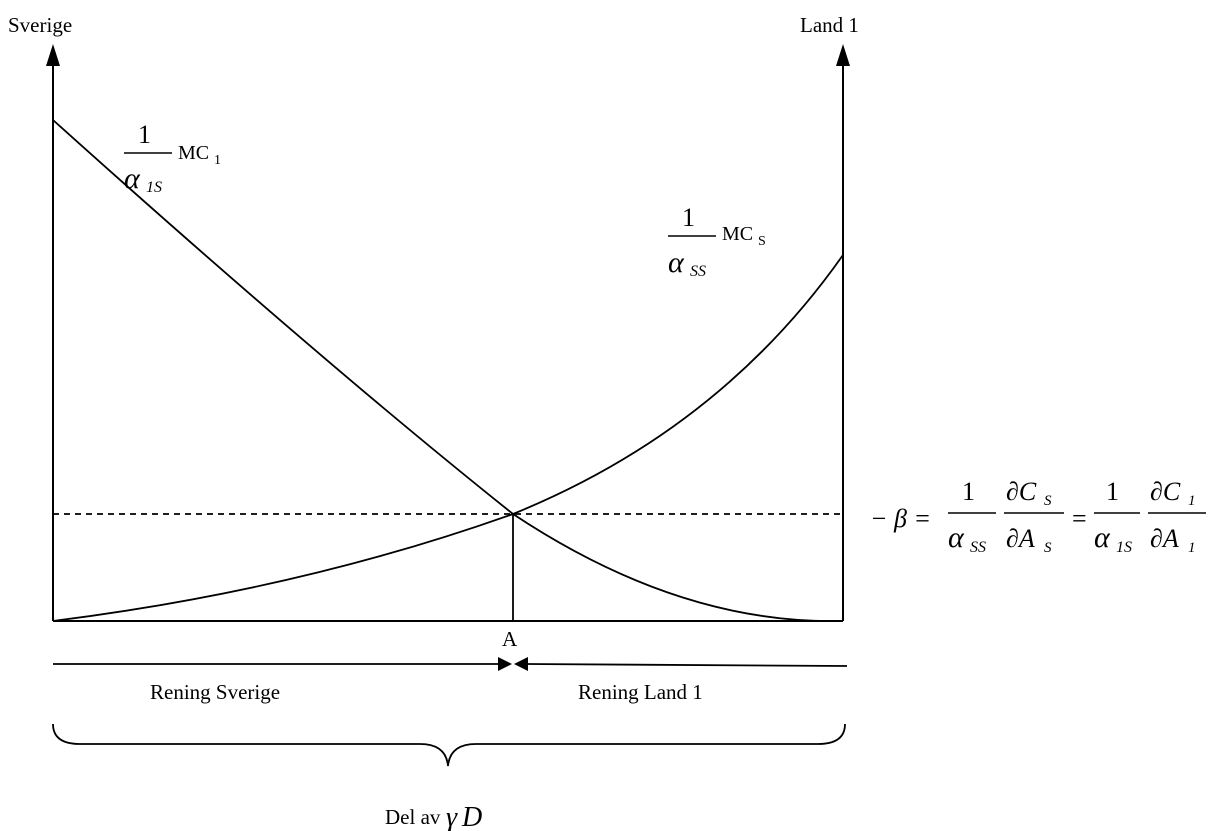 The width and height of the screenshot is (1214, 831). Describe the element at coordinates (900, 518) in the screenshot. I see `equation-lhs: − β =` at that location.